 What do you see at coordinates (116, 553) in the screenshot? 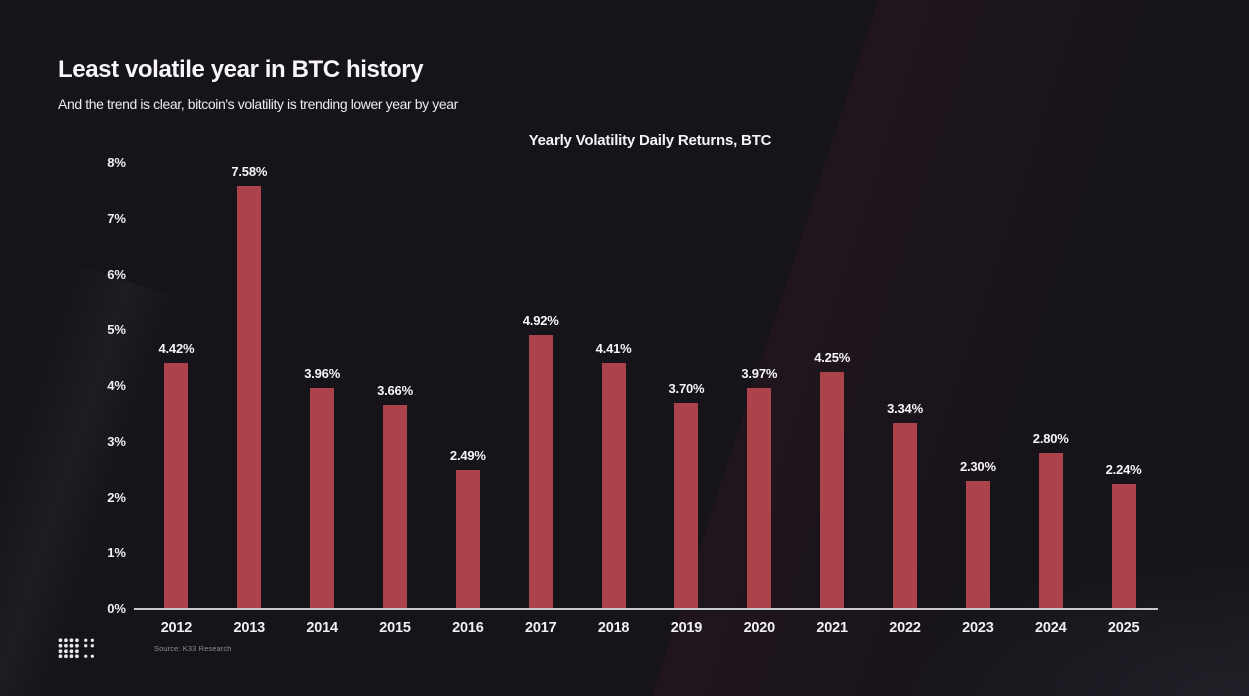
I see `y-axis-tick-label: 1%` at bounding box center [116, 553].